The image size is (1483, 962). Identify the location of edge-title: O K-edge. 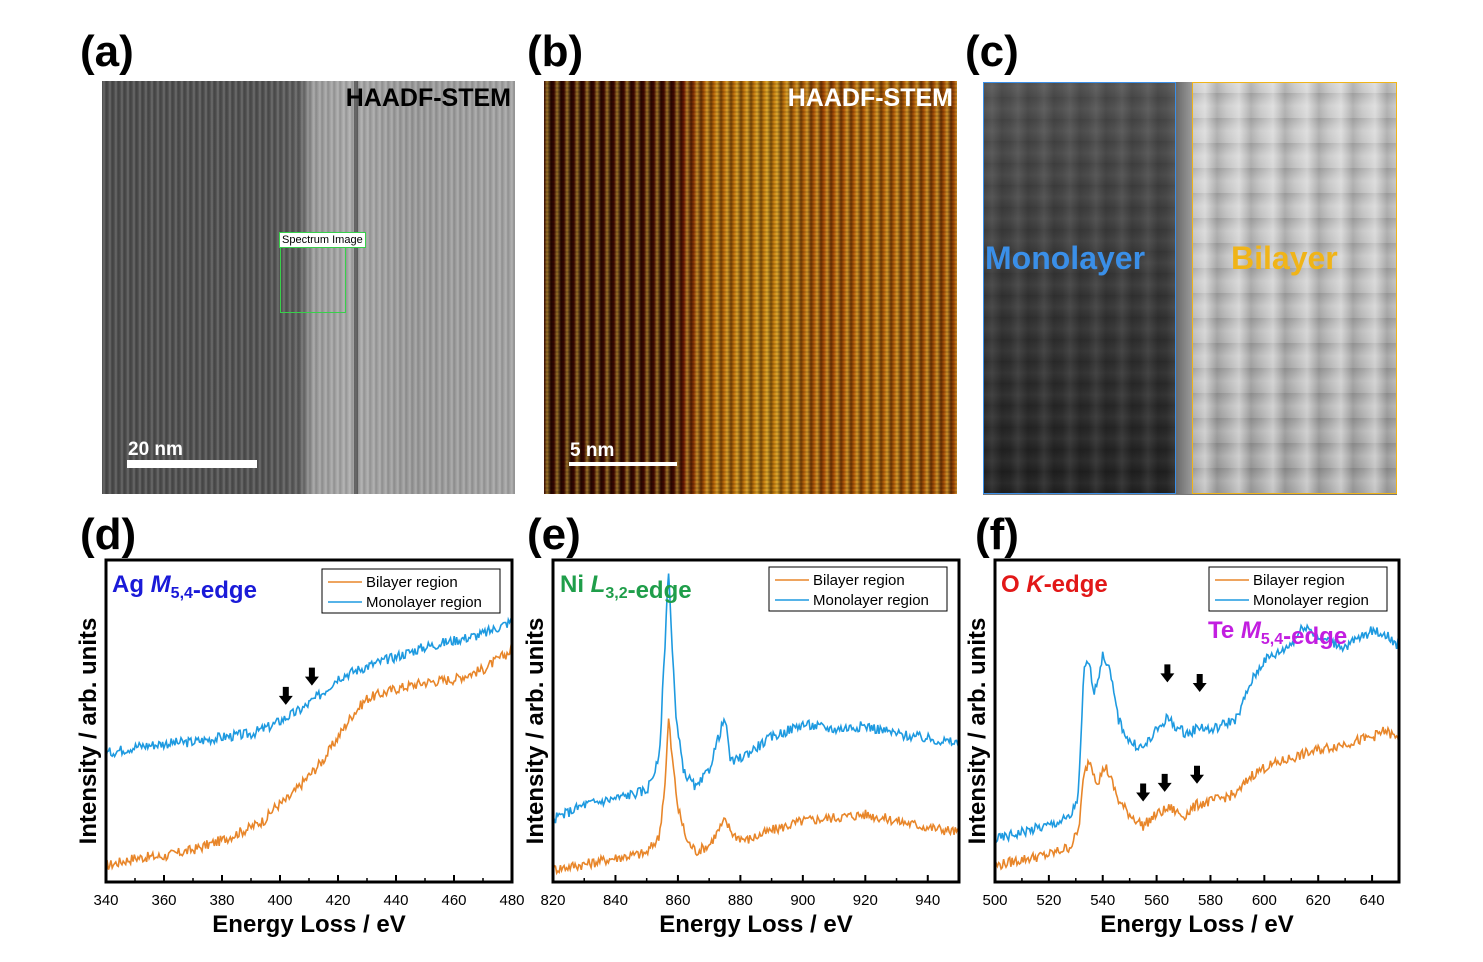
(1054, 584).